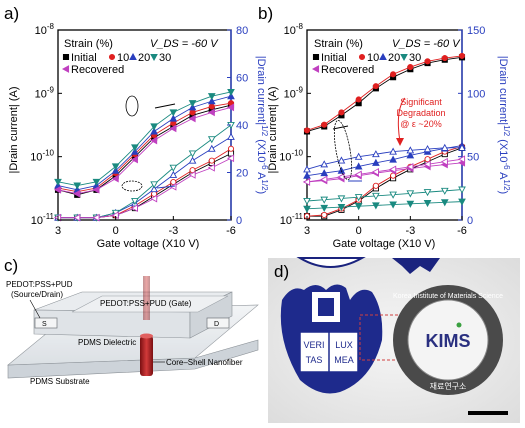 This screenshot has height=428, width=525. Describe the element at coordinates (476, 31) in the screenshot. I see `y2-tick-label: 150` at that location.